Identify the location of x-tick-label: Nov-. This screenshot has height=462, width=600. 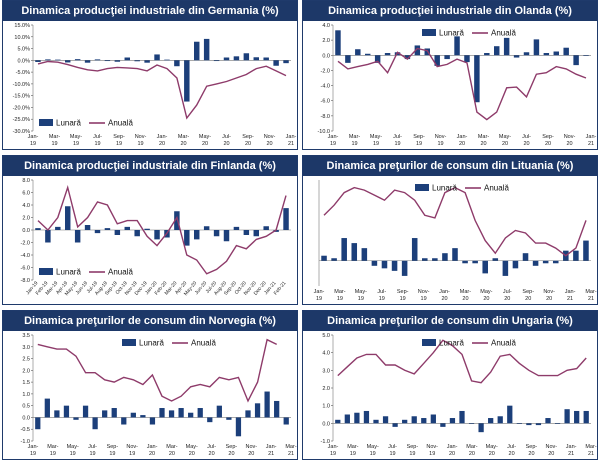
(251, 447).